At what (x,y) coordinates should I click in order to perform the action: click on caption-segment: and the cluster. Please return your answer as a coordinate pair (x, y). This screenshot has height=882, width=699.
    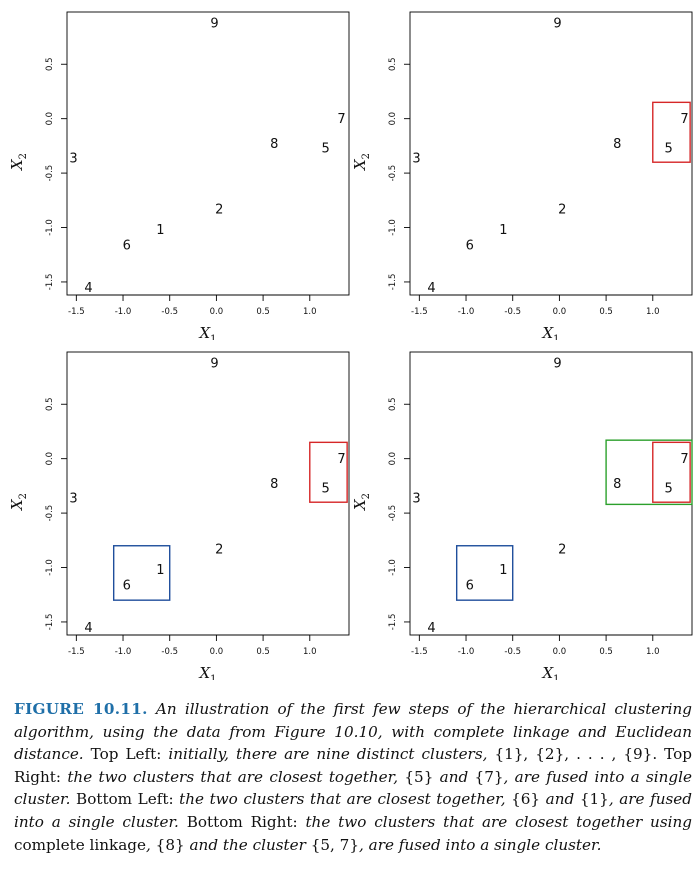
    Looking at the image, I should click on (247, 844).